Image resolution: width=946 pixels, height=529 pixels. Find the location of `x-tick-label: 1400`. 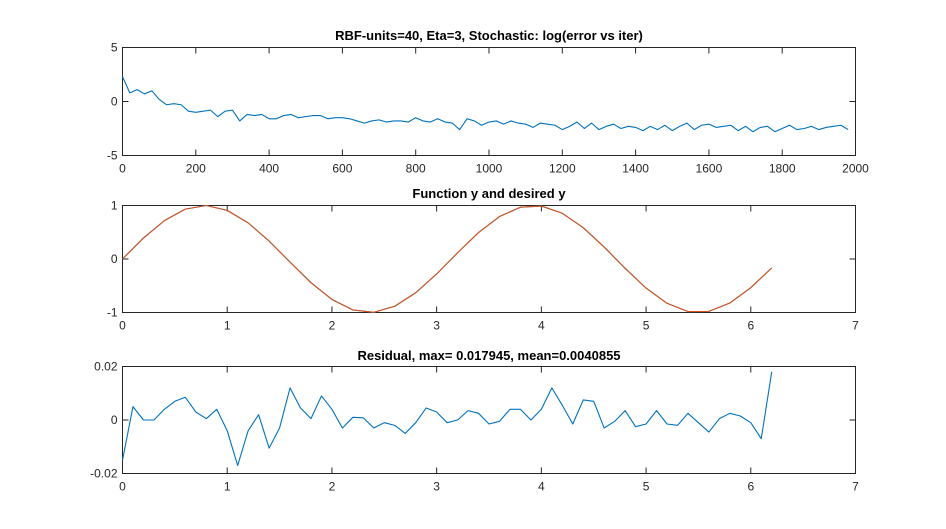

x-tick-label: 1400 is located at coordinates (635, 169).